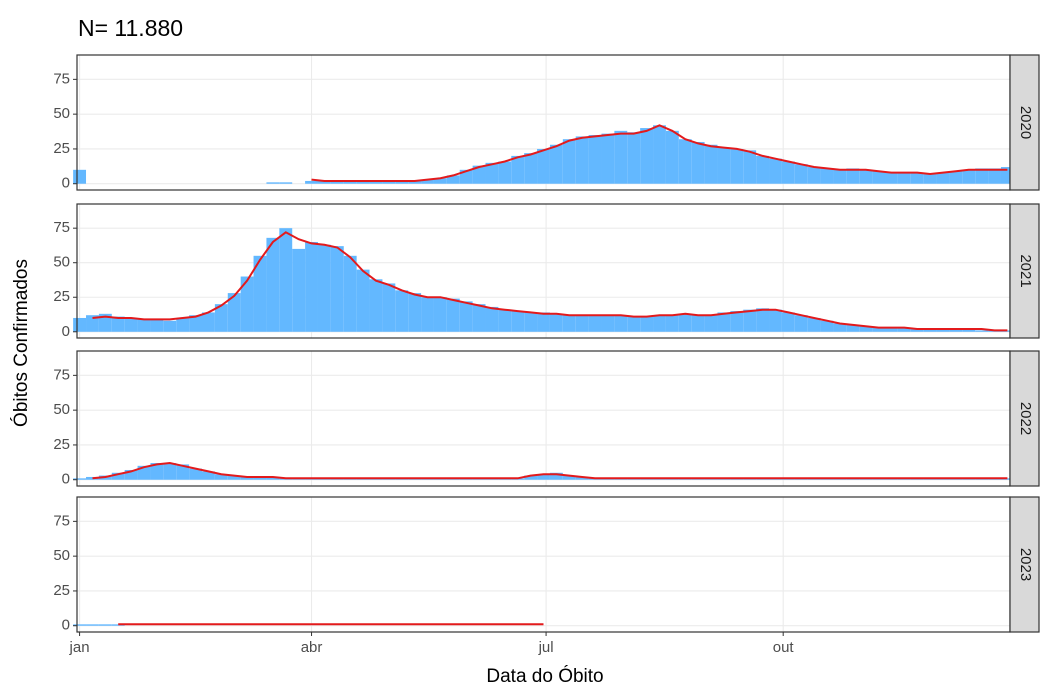 This screenshot has width=1040, height=695. I want to click on facet-label: 2022, so click(1025, 418).